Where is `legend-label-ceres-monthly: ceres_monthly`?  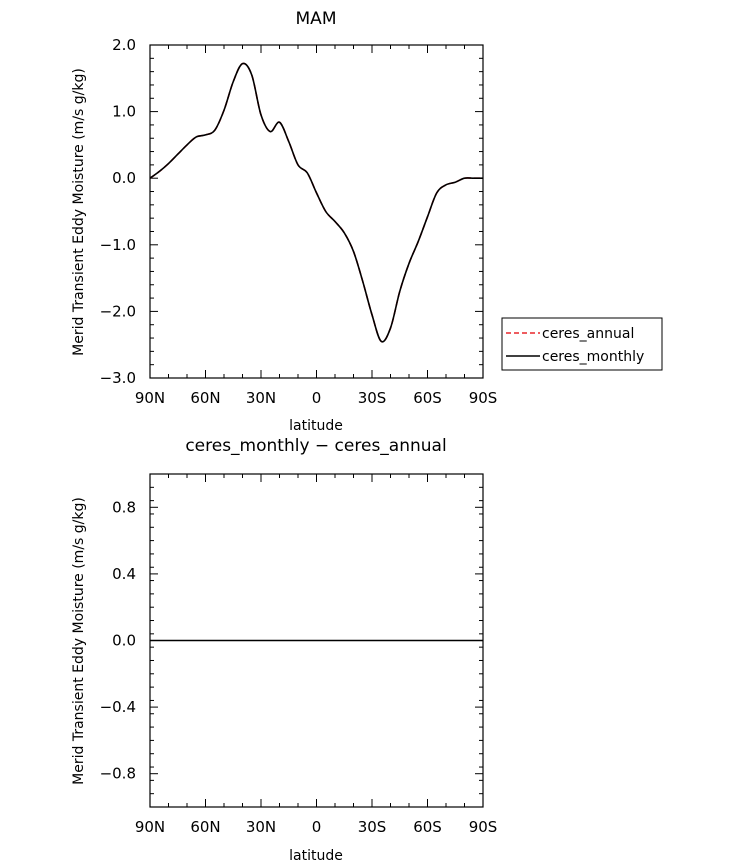
legend-label-ceres-monthly: ceres_monthly is located at coordinates (593, 357).